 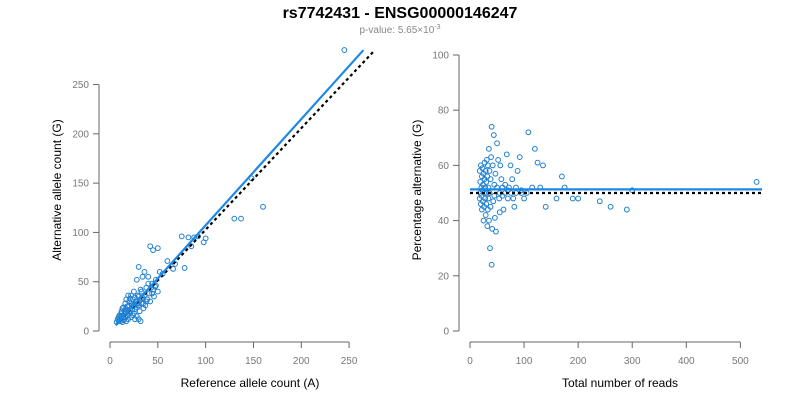 I want to click on right-y-tick-label: 60, so click(x=444, y=166).